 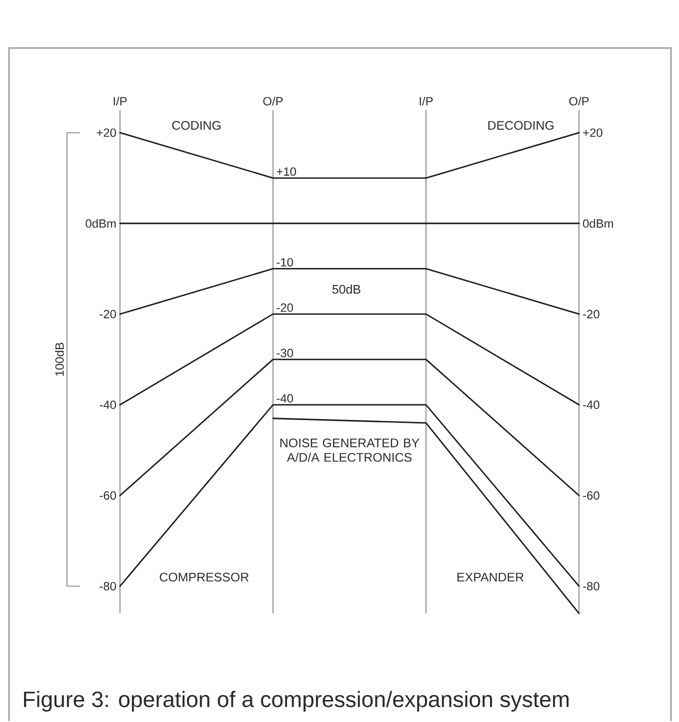 I want to click on y2-tick-label: -60, so click(x=591, y=495).